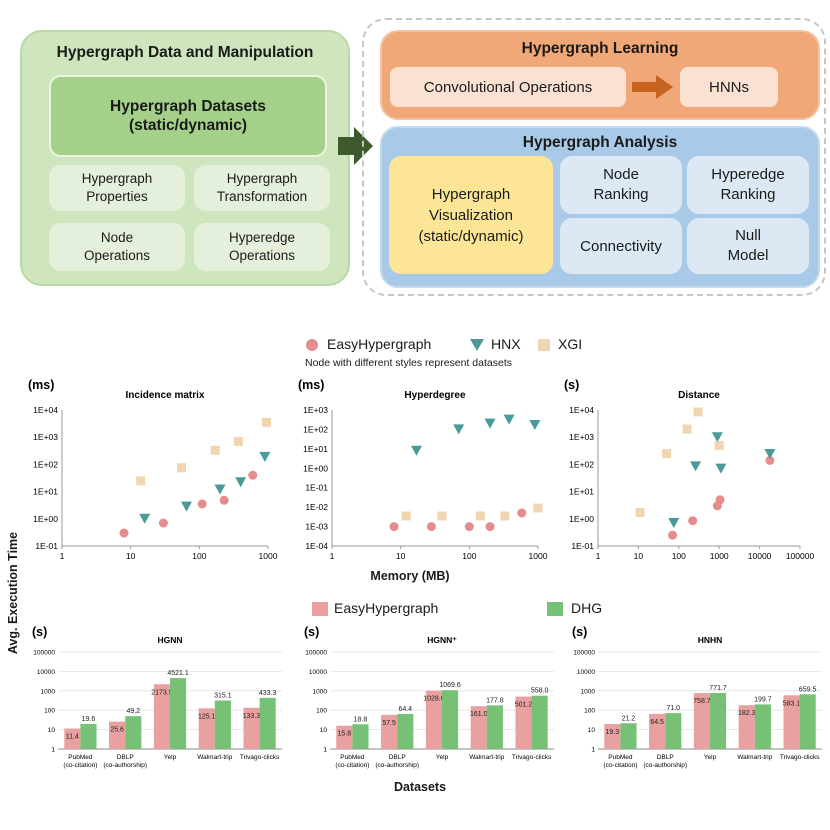 The width and height of the screenshot is (830, 830). What do you see at coordinates (673, 708) in the screenshot?
I see `bar-value-label: 71.0` at bounding box center [673, 708].